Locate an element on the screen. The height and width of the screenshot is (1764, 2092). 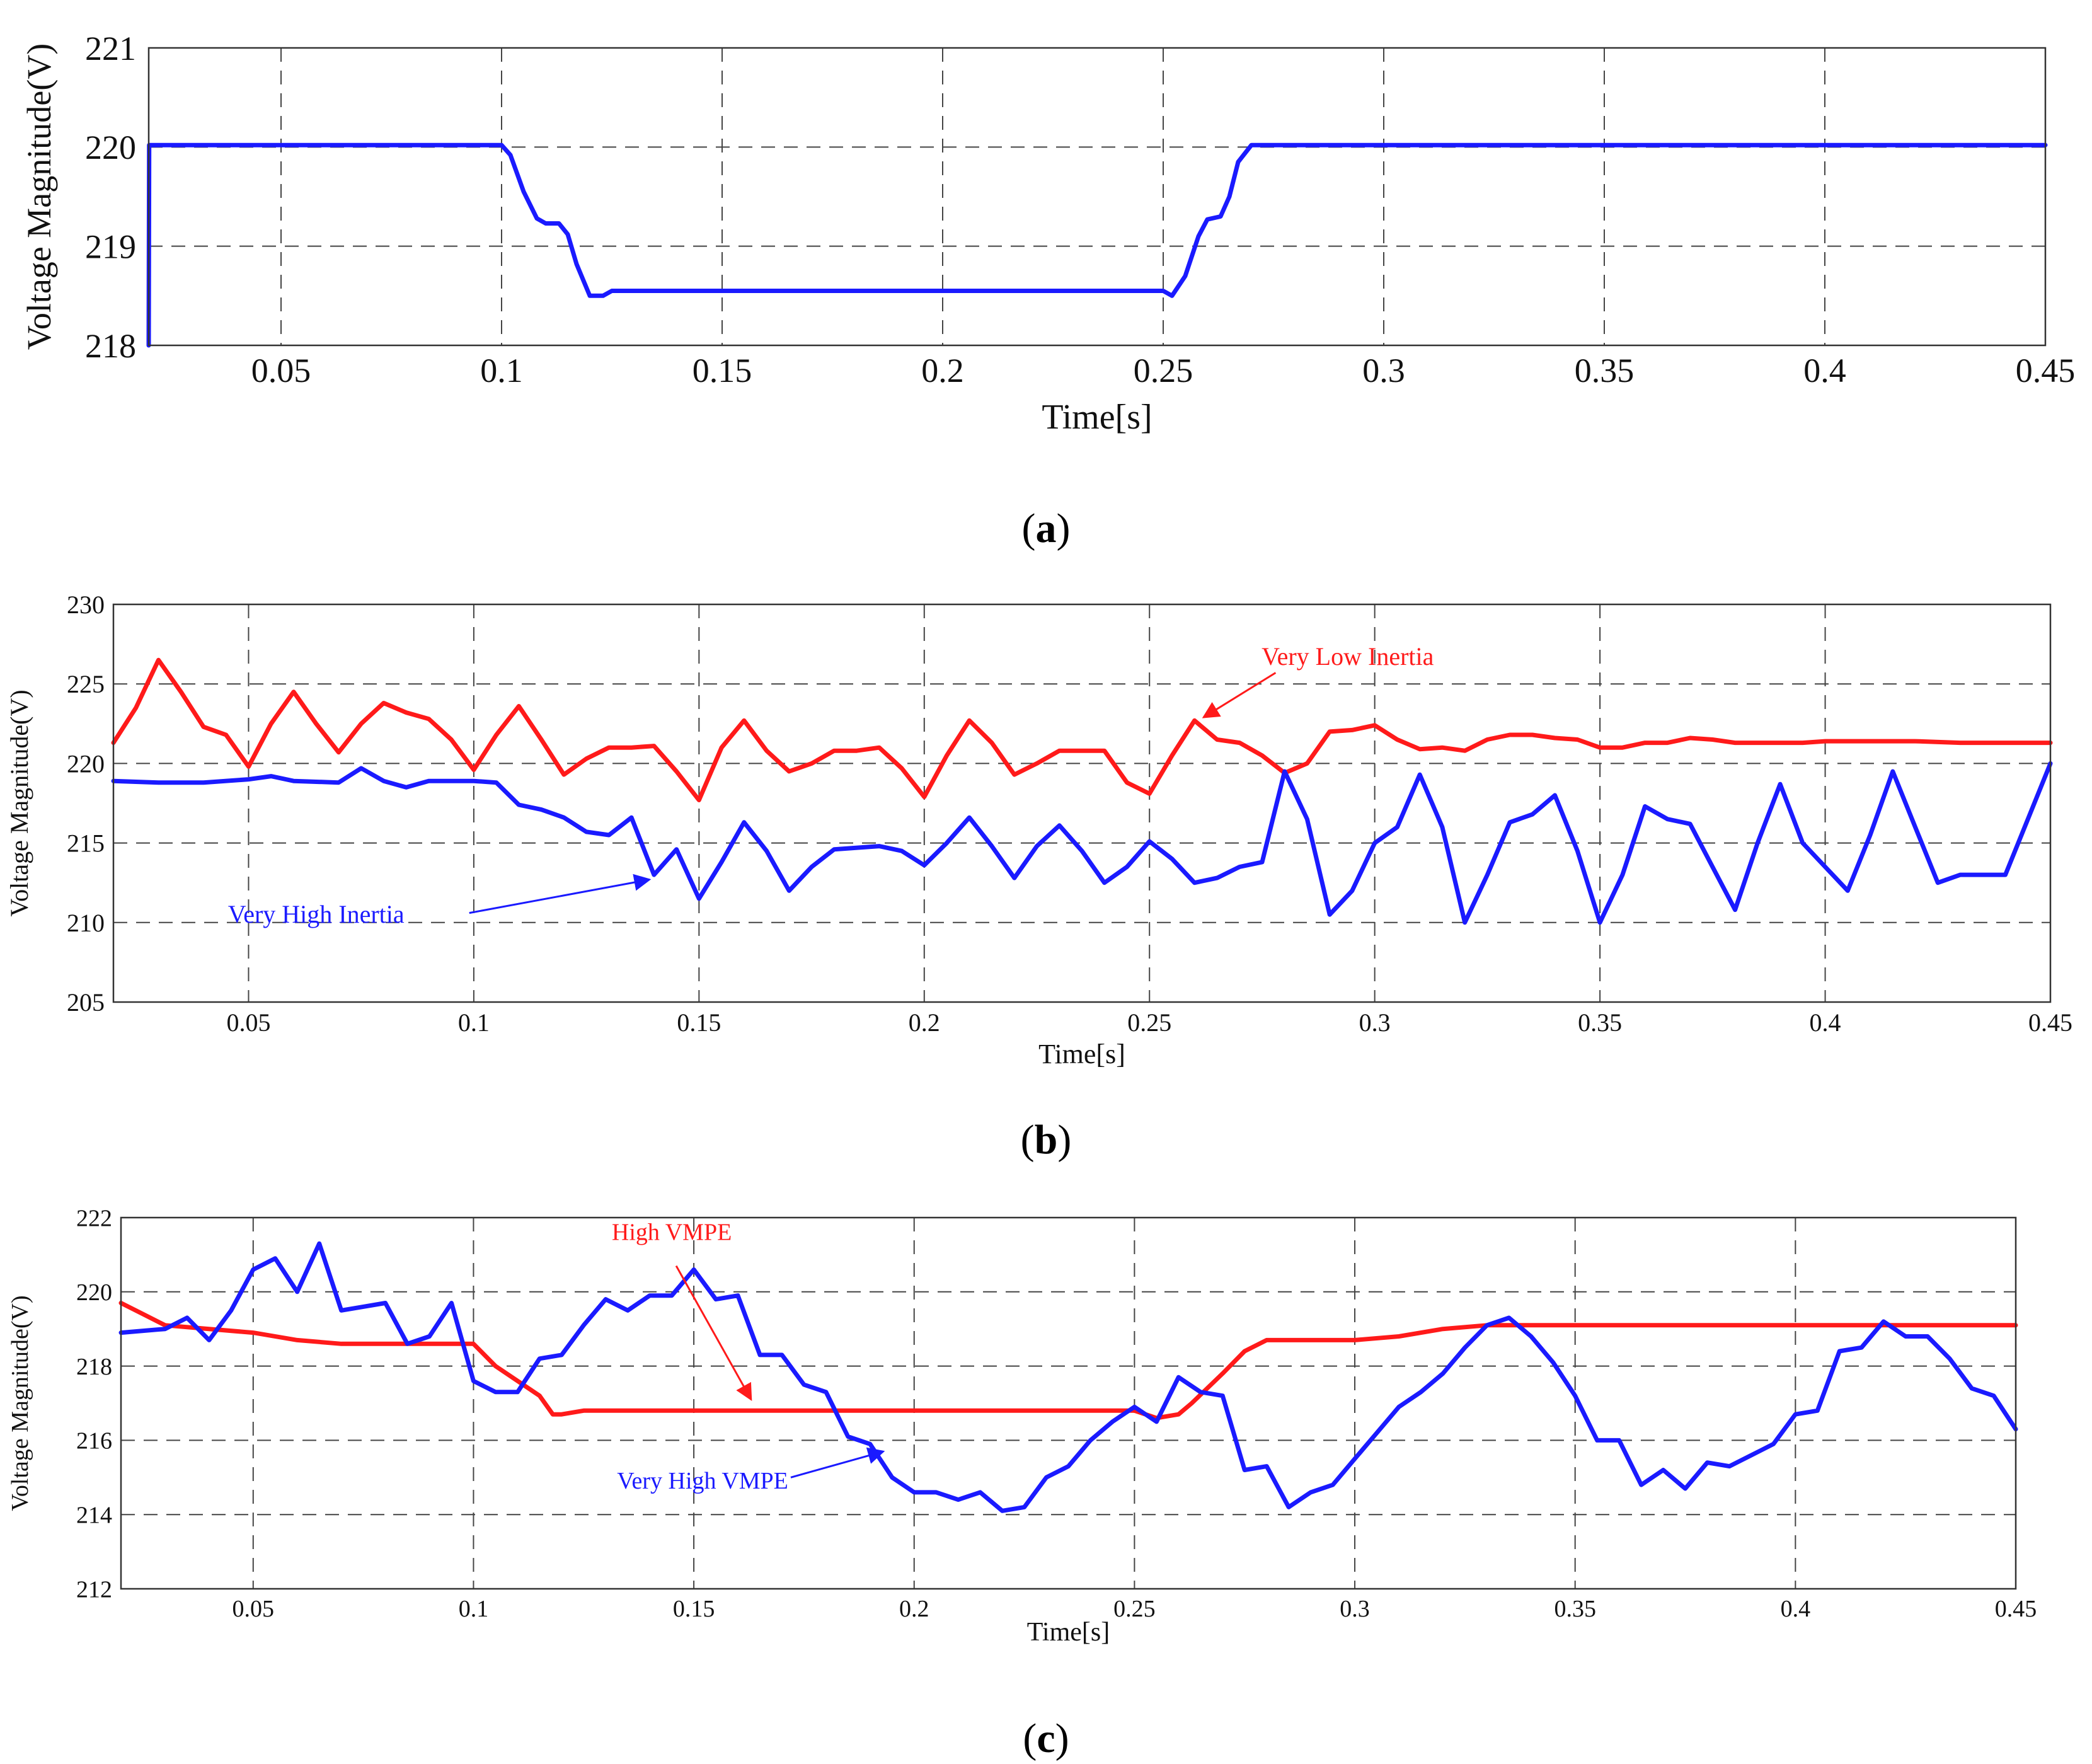
panel-b-series is located at coordinates (1082, 791).